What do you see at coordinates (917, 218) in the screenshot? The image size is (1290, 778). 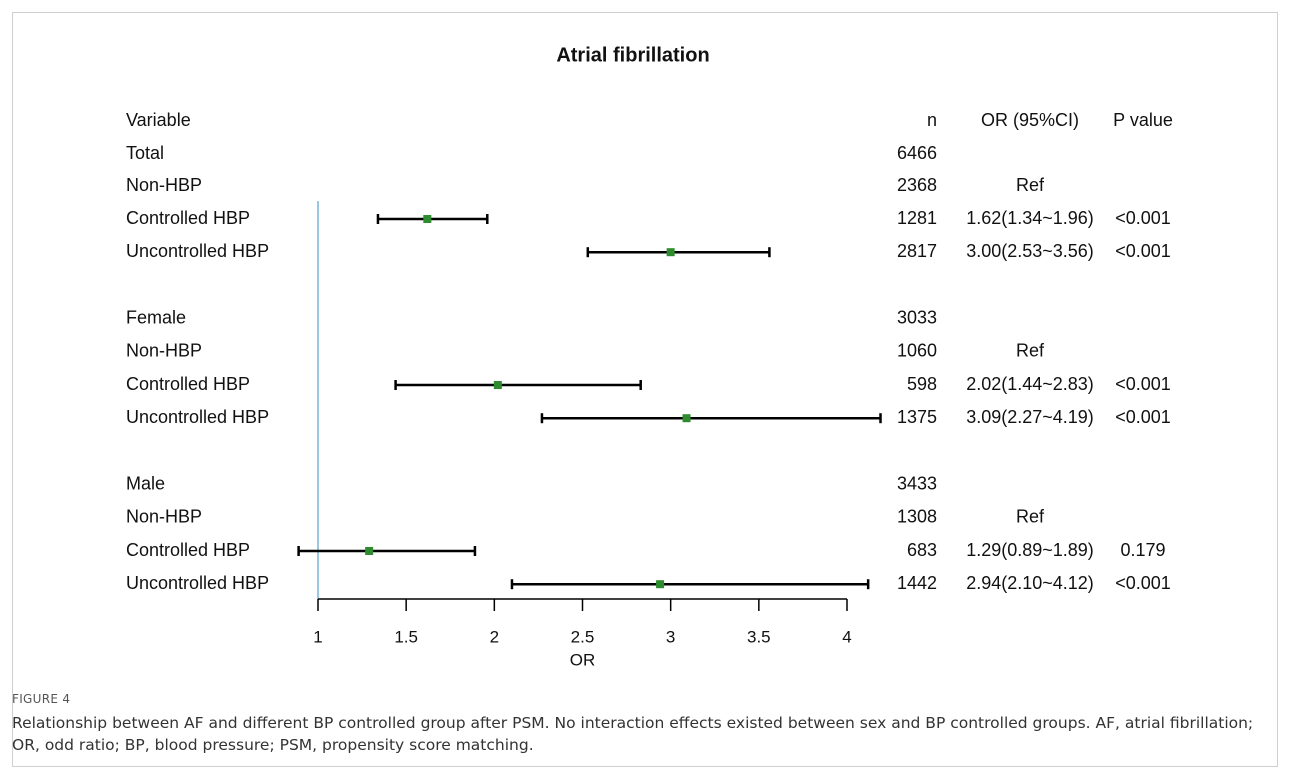 I see `row-n: 1281` at bounding box center [917, 218].